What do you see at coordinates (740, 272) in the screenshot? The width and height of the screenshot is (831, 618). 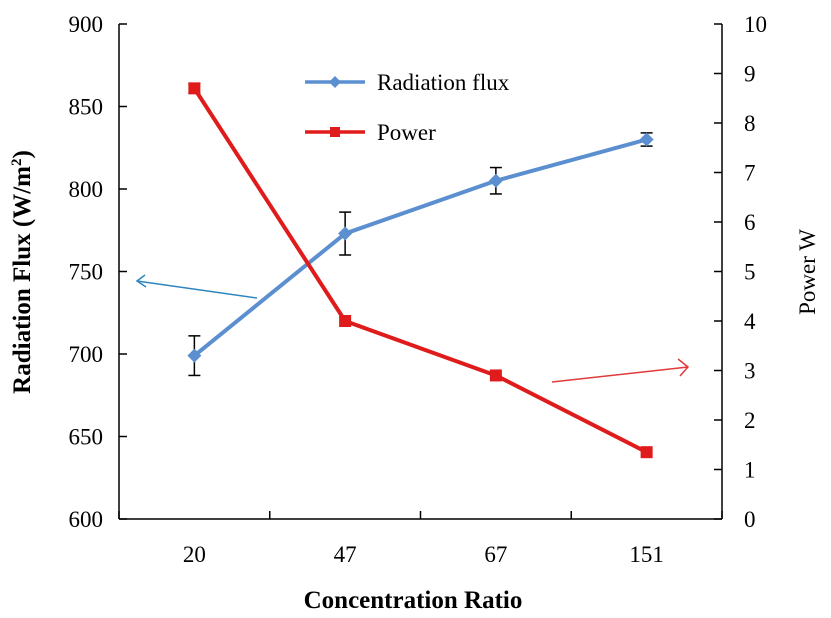 I see `right-axis-ticks: 0 1 2 3 4 5 6 7 8 9 10` at bounding box center [740, 272].